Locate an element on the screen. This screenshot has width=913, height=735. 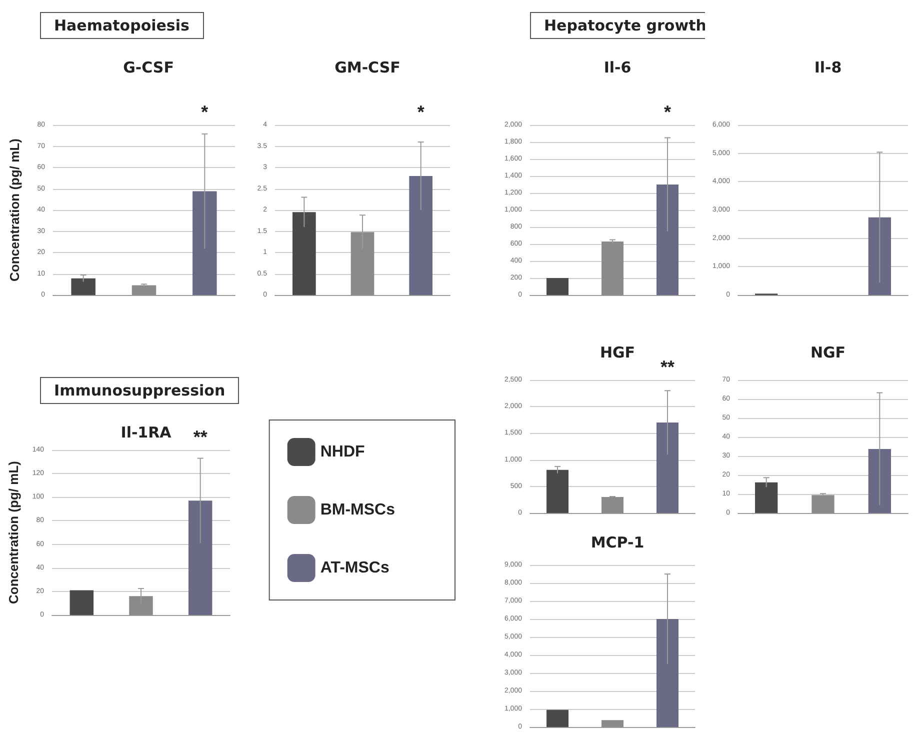
chart-title: GM-CSF is located at coordinates (367, 67).